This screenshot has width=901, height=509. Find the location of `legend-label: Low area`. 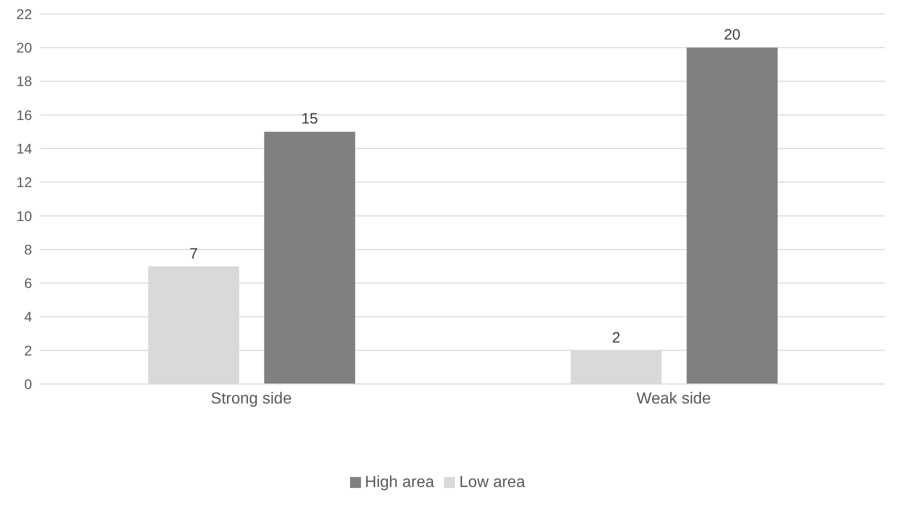

legend-label: Low area is located at coordinates (492, 482).